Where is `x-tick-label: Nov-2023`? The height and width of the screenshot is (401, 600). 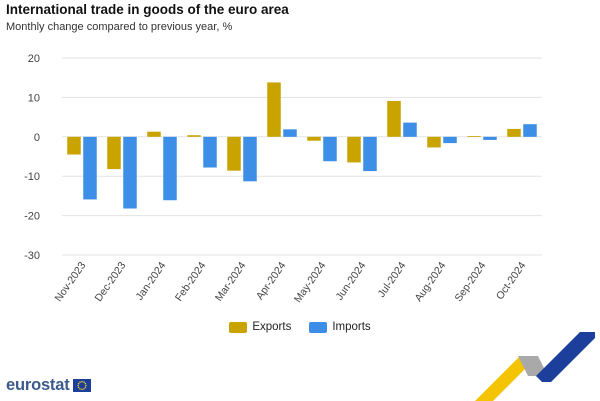
x-tick-label: Nov-2023 is located at coordinates (71, 282).